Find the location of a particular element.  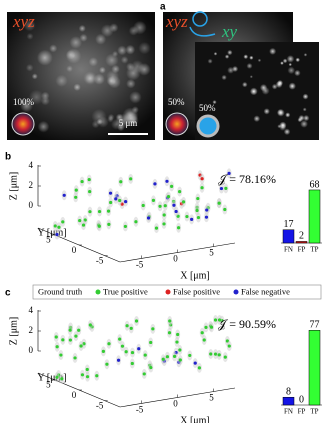

z-tick-label: 4 is located at coordinates (31, 310).